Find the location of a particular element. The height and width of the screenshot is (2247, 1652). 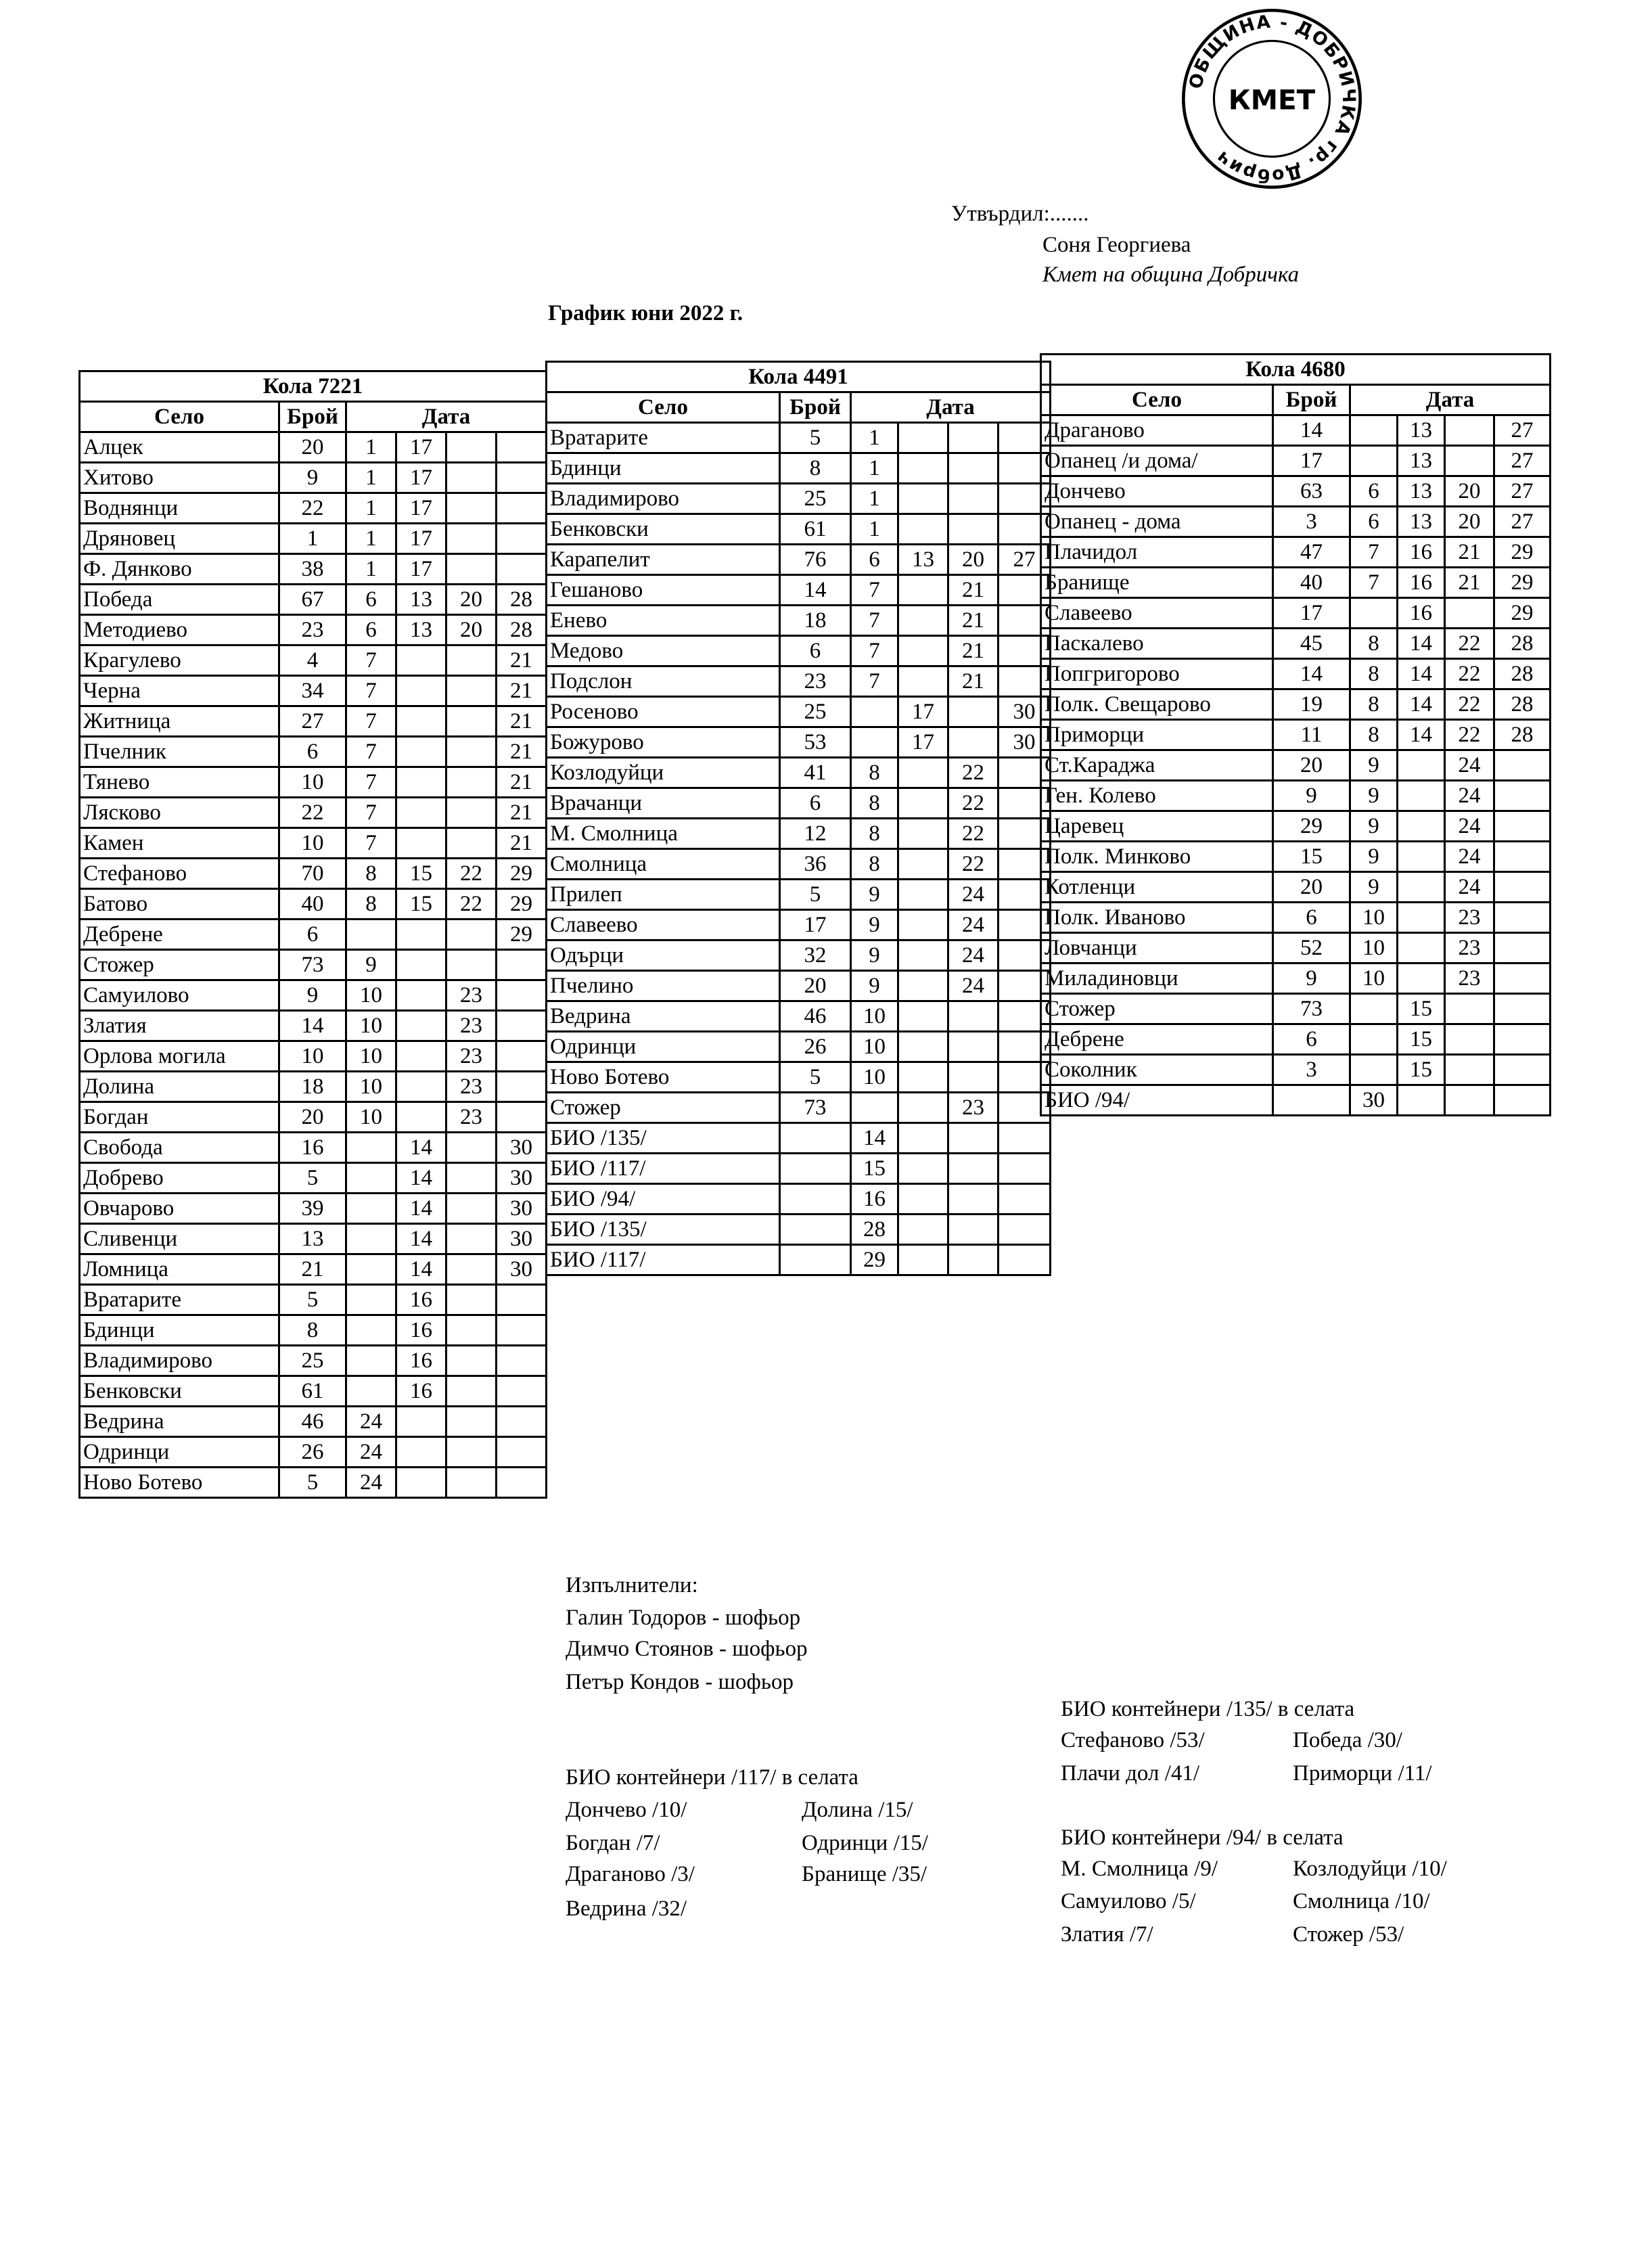

count-cell: 6 is located at coordinates (816, 651).